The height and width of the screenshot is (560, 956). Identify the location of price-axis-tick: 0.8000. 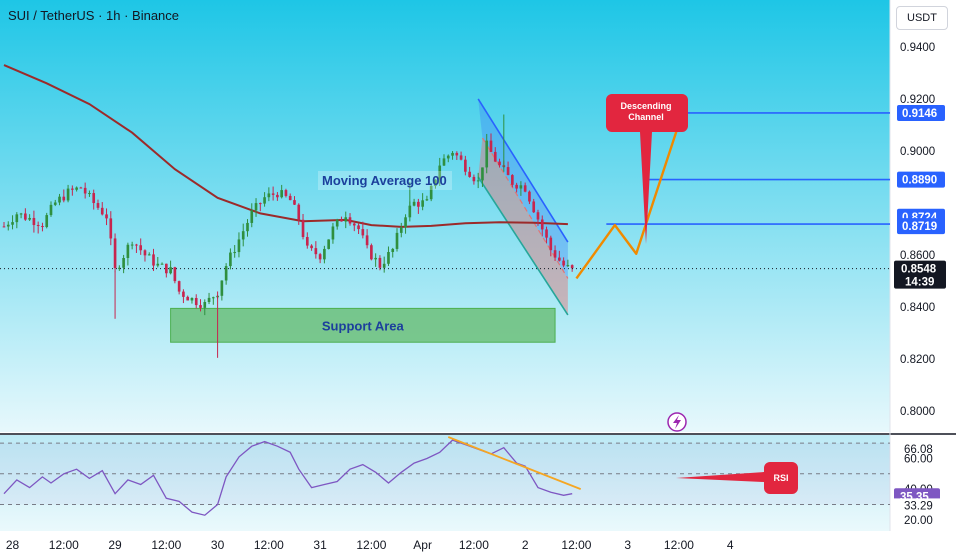
(917, 412).